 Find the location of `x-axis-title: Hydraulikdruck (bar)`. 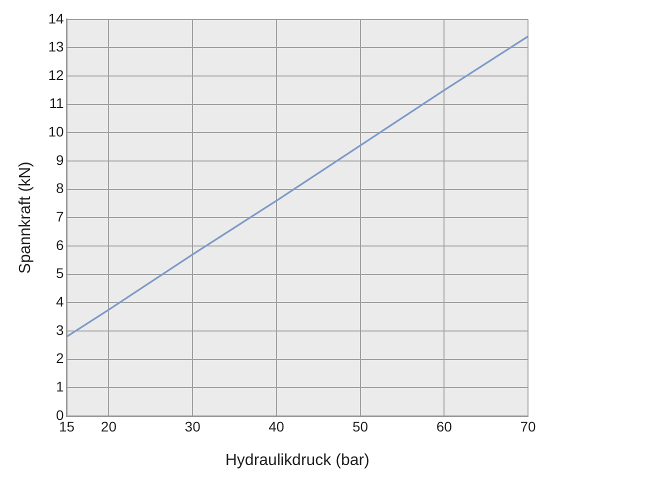

x-axis-title: Hydraulikdruck (bar) is located at coordinates (297, 460).